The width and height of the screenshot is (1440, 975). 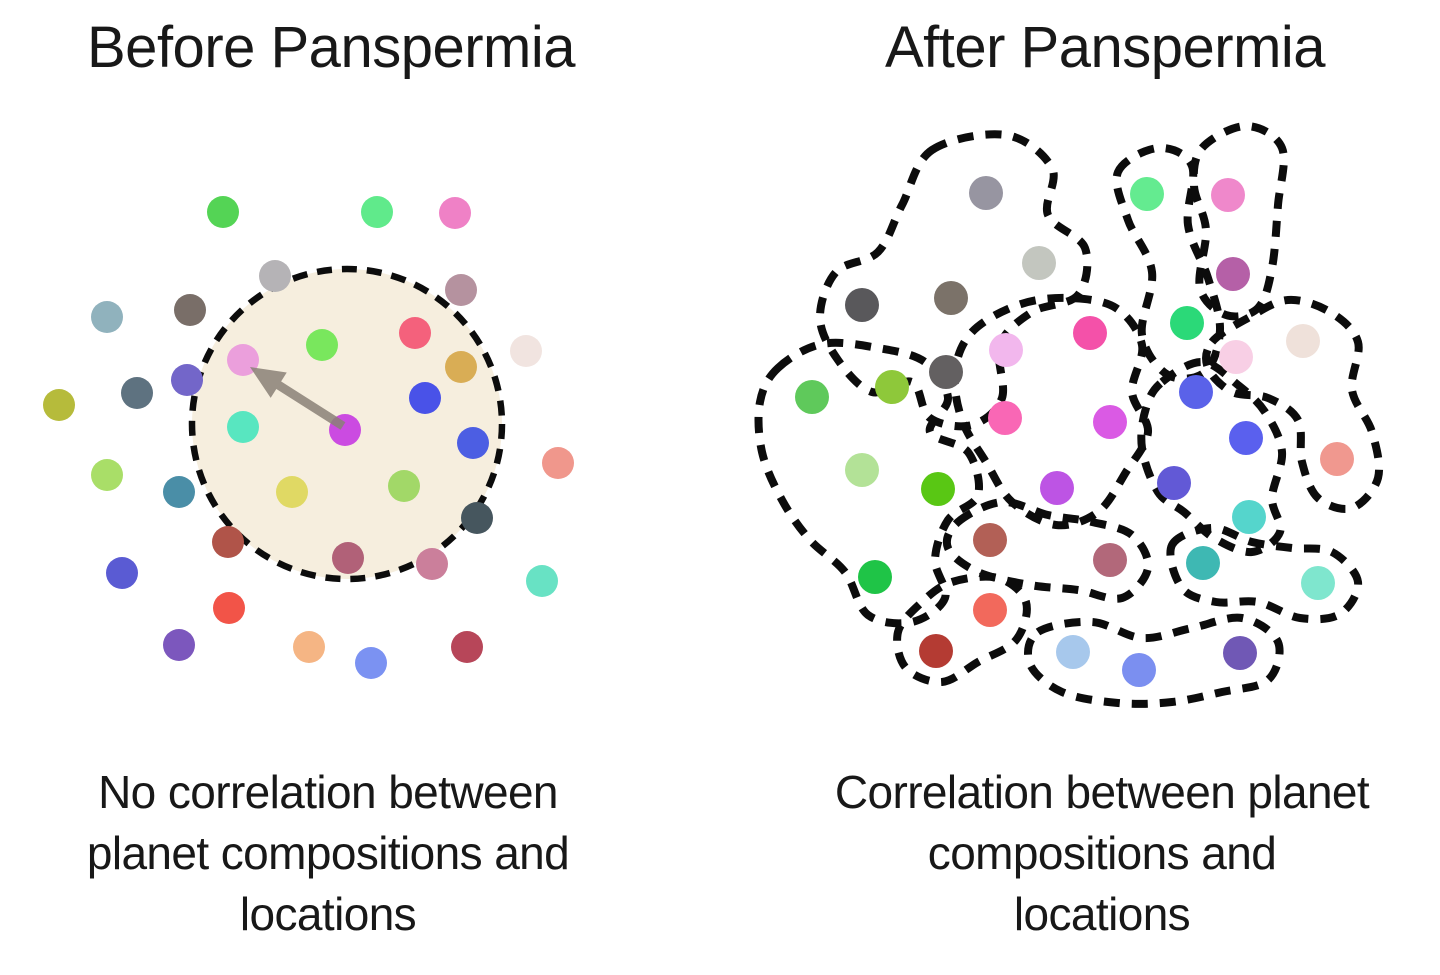 I want to click on magenta-planets-group, so click(x=1057, y=410).